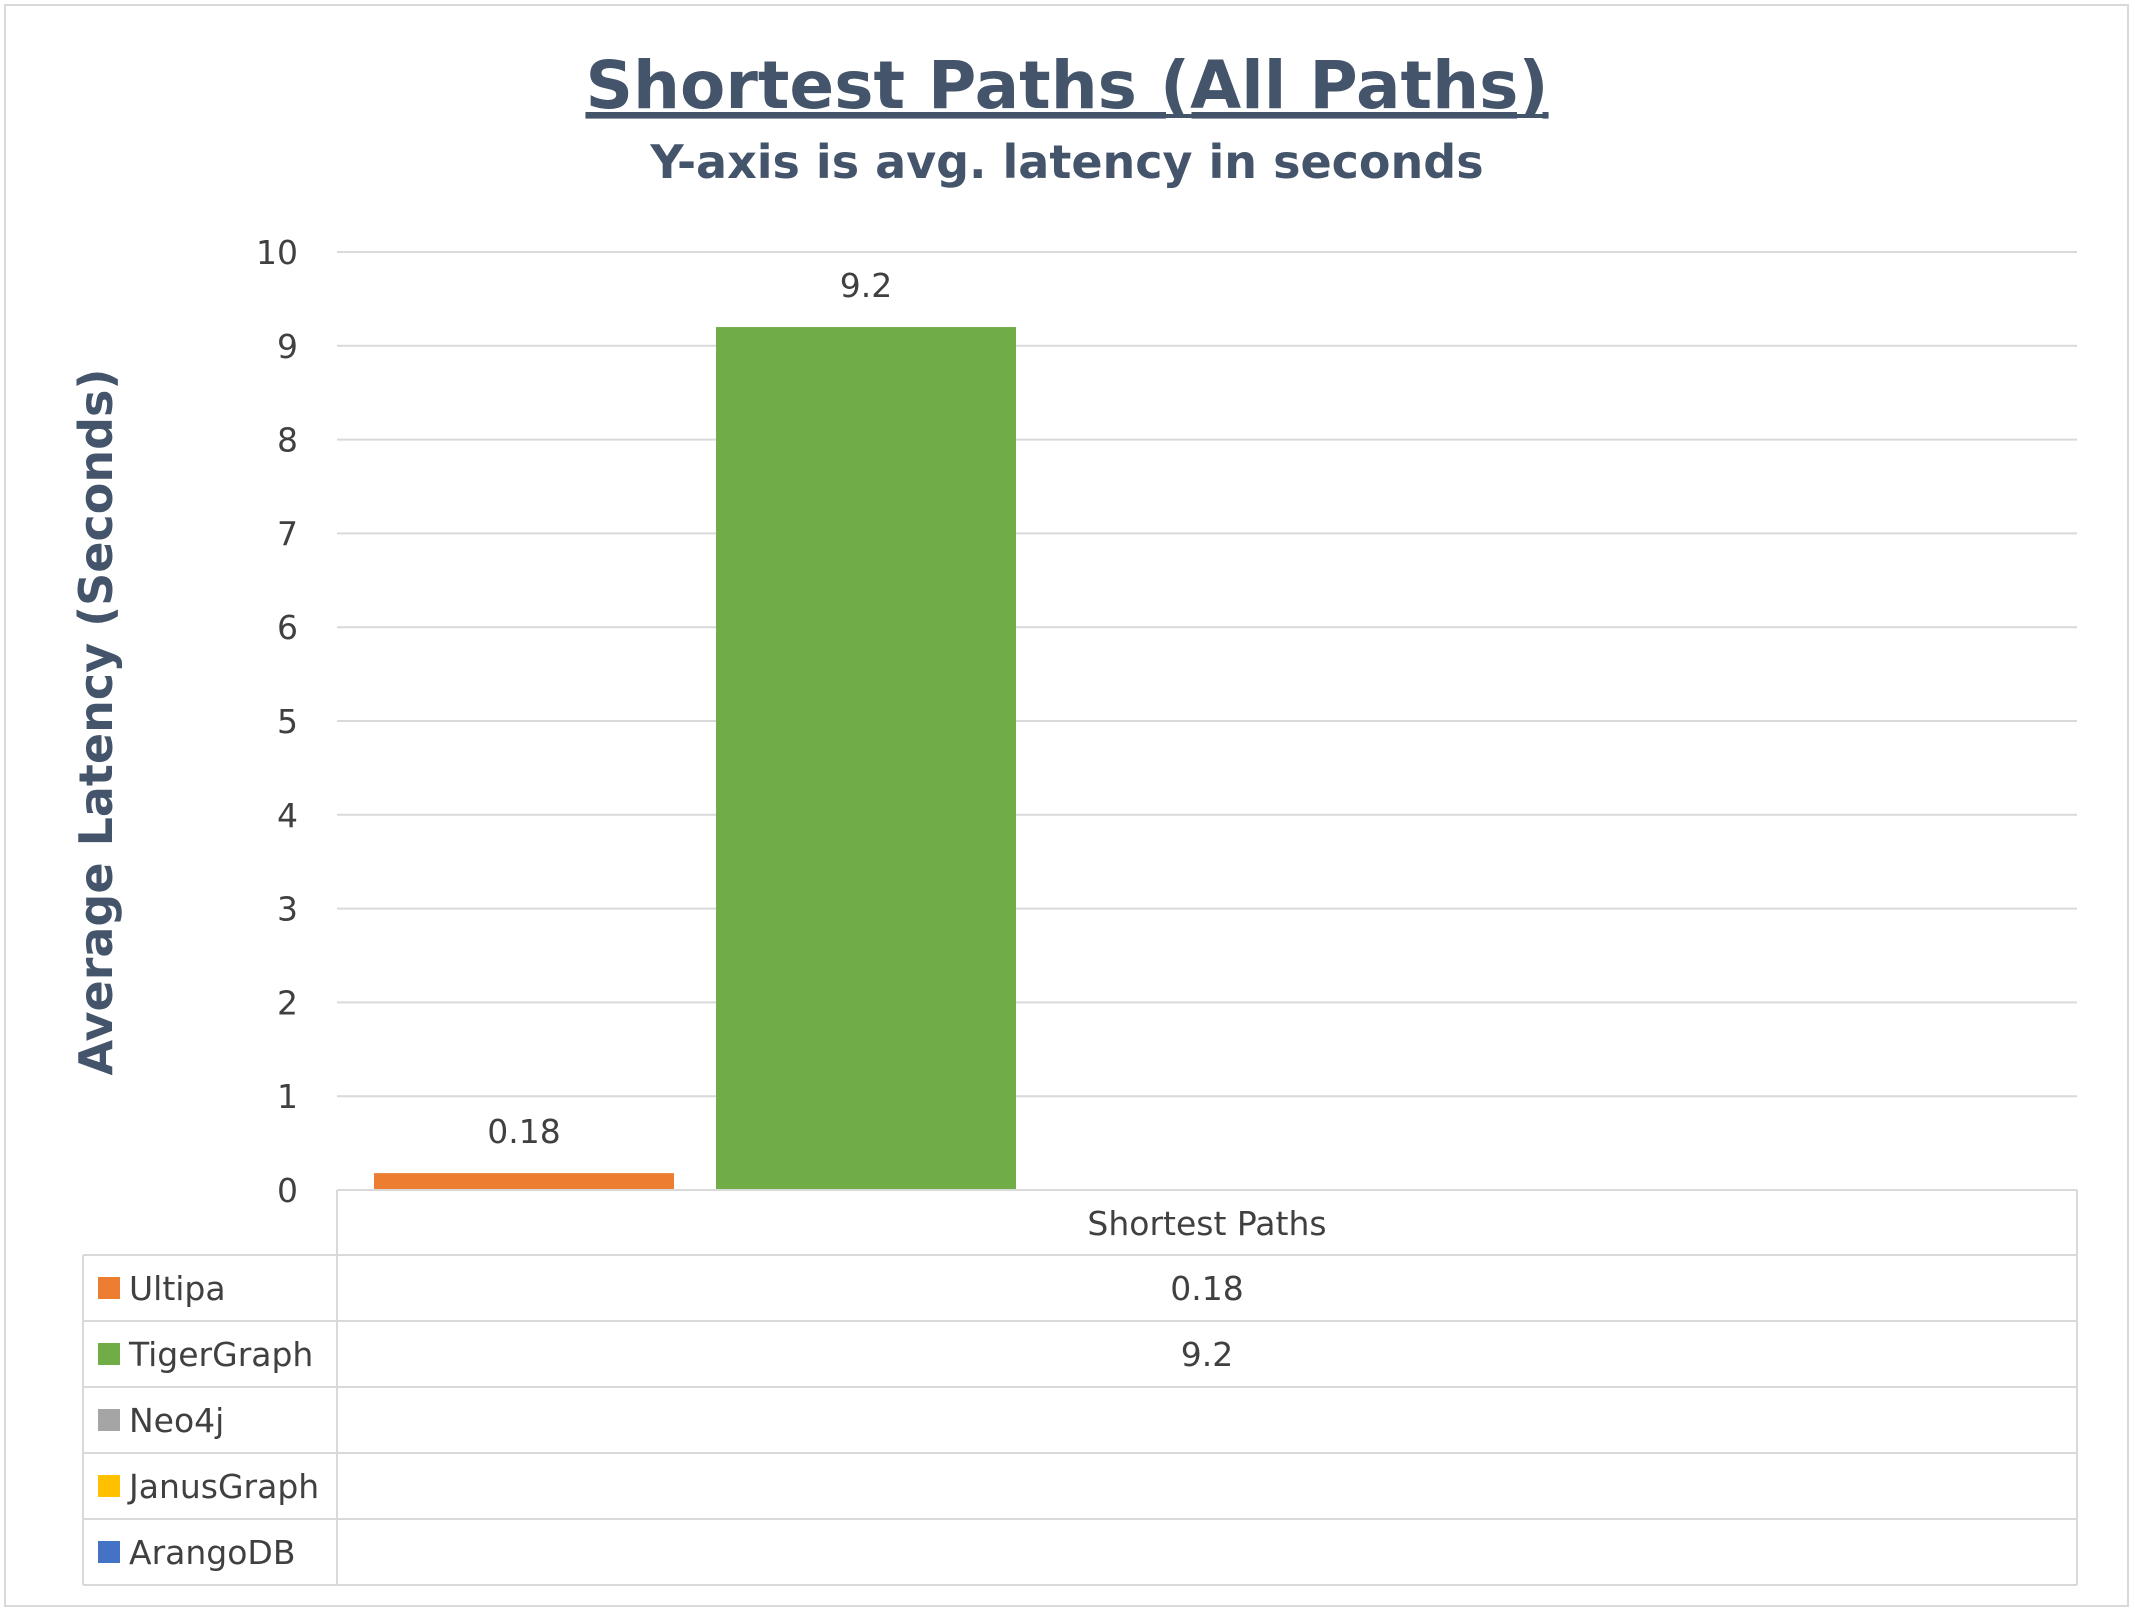  Describe the element at coordinates (177, 1288) in the screenshot. I see `legend-label-ultipa: Ultipa` at that location.